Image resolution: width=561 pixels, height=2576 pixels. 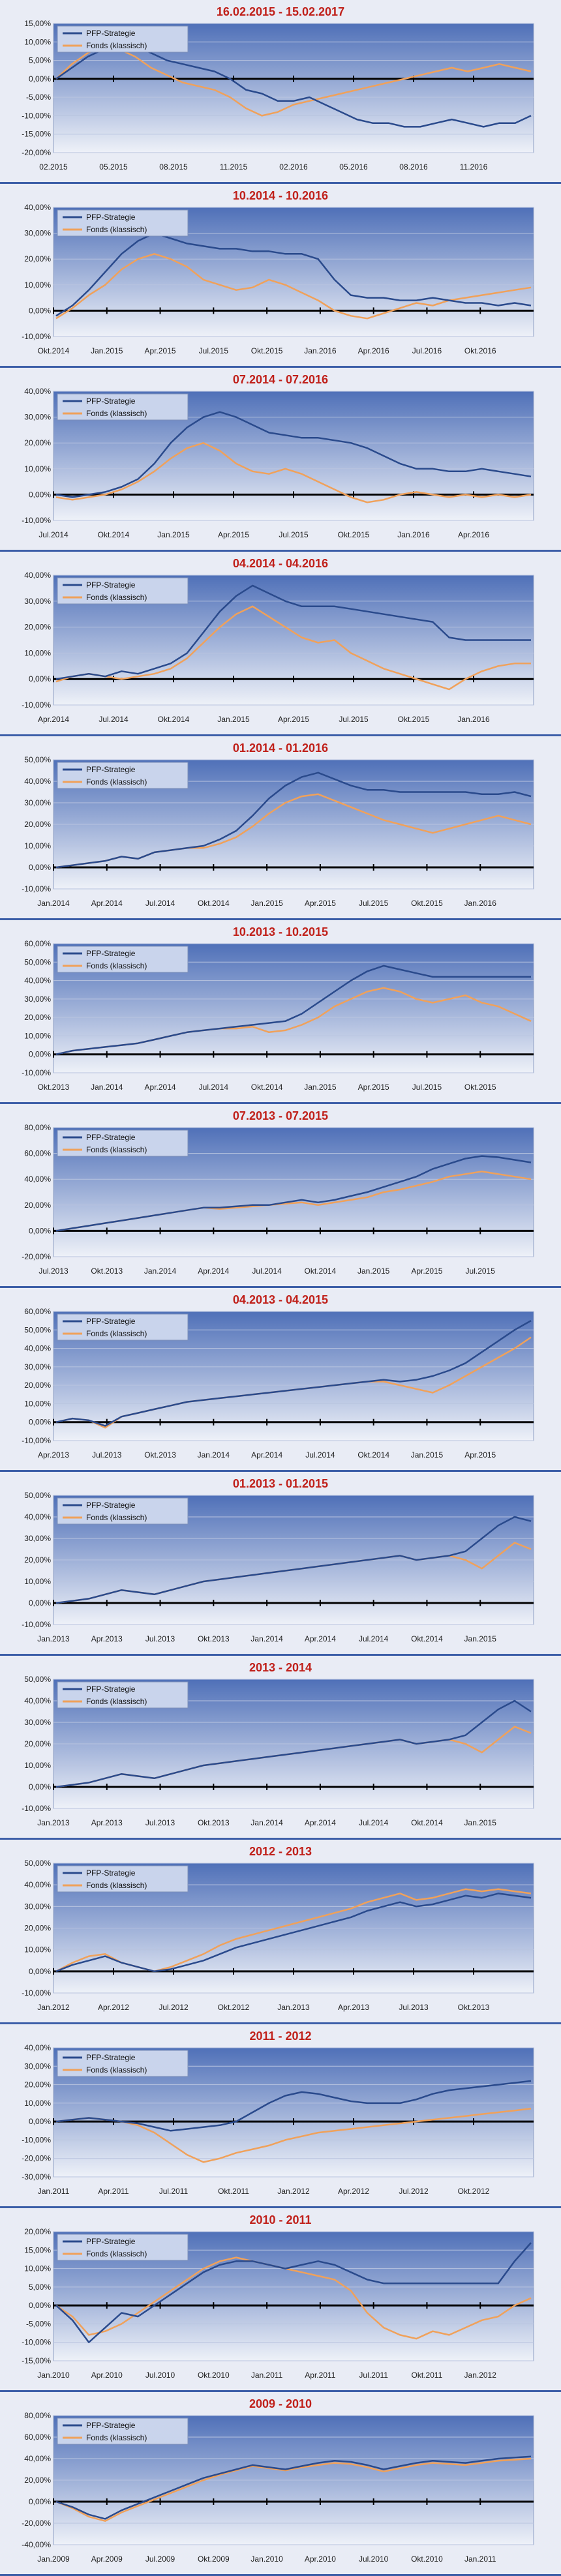 What do you see at coordinates (36, 134) in the screenshot?
I see `y-tick-label: -15,00%` at bounding box center [36, 134].